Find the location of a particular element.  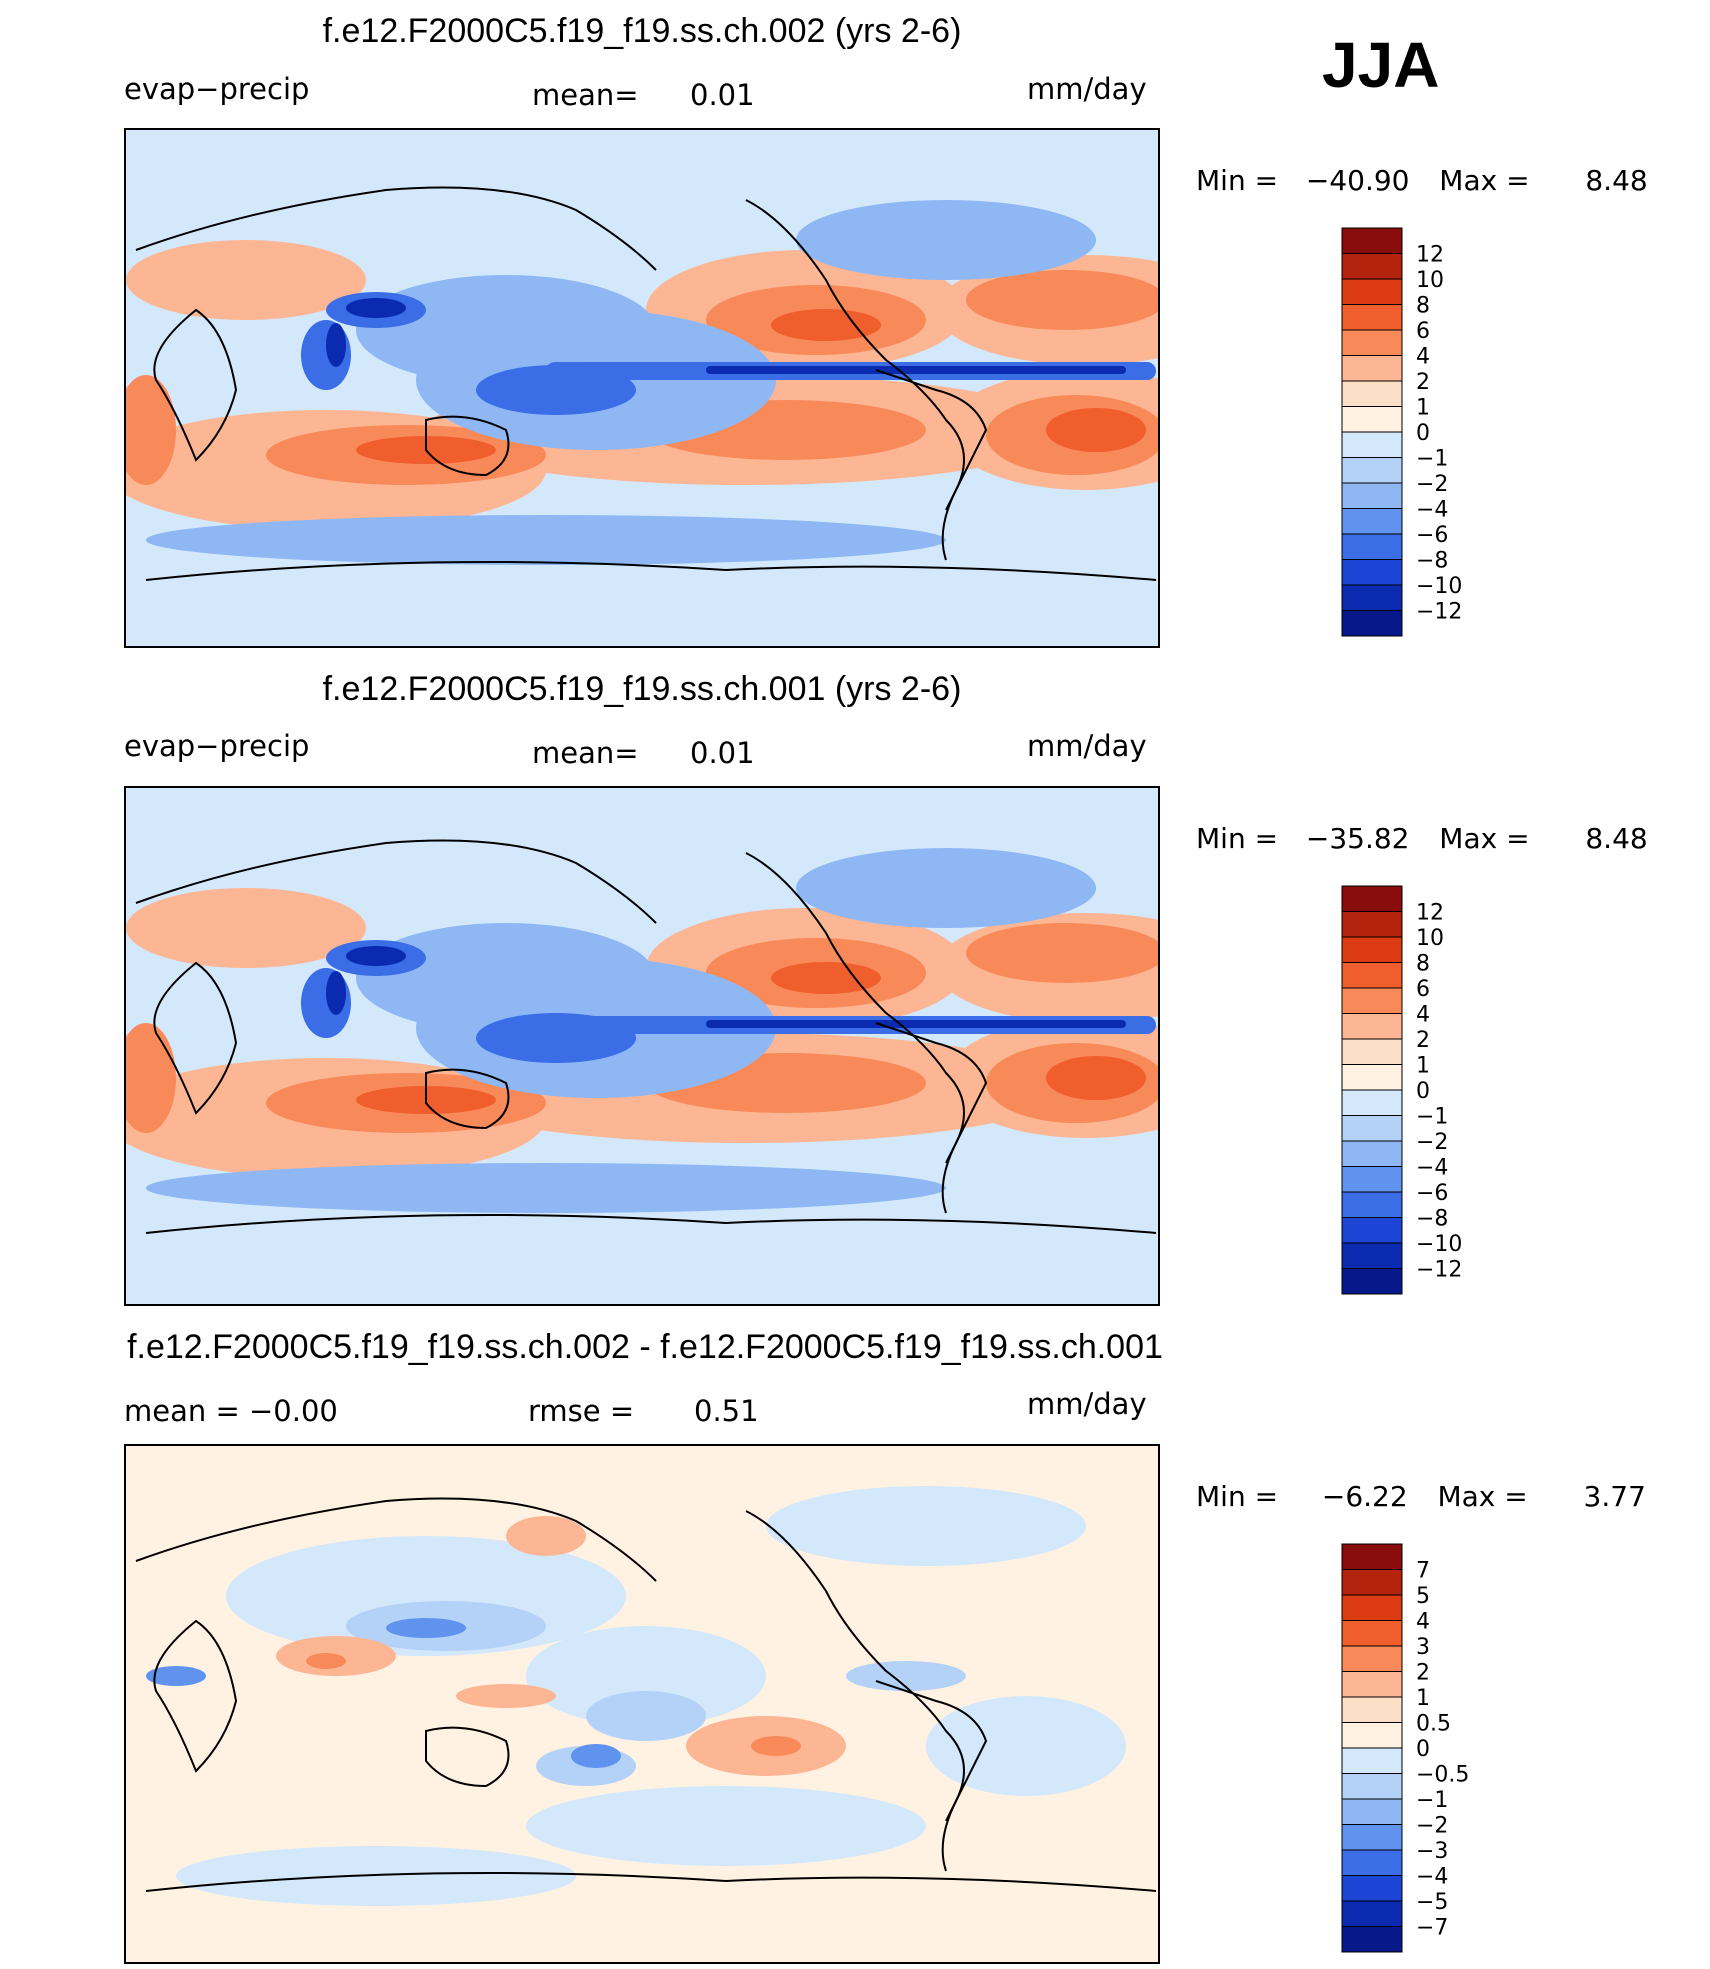

colorbar-tick-label: 0.5 is located at coordinates (1433, 1724).